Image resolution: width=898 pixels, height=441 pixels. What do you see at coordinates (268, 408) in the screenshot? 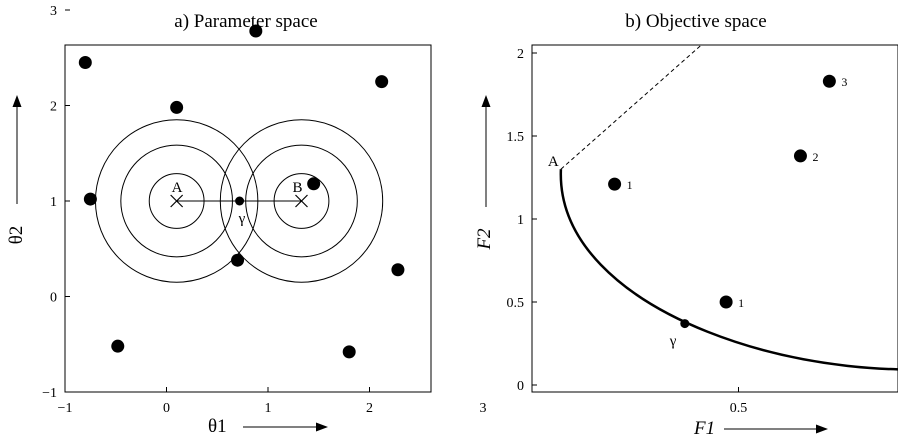
I see `panel-a-x-tick-label: 1` at bounding box center [268, 408].